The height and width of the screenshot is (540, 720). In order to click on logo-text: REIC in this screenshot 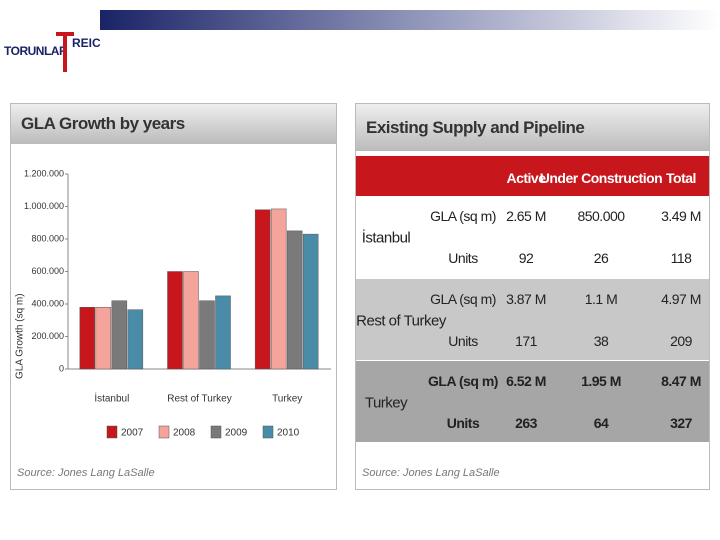, I will do `click(86, 43)`.